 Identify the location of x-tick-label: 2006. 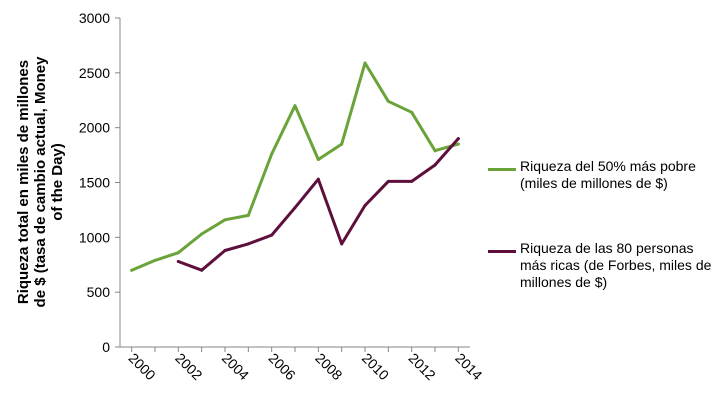
(282, 366).